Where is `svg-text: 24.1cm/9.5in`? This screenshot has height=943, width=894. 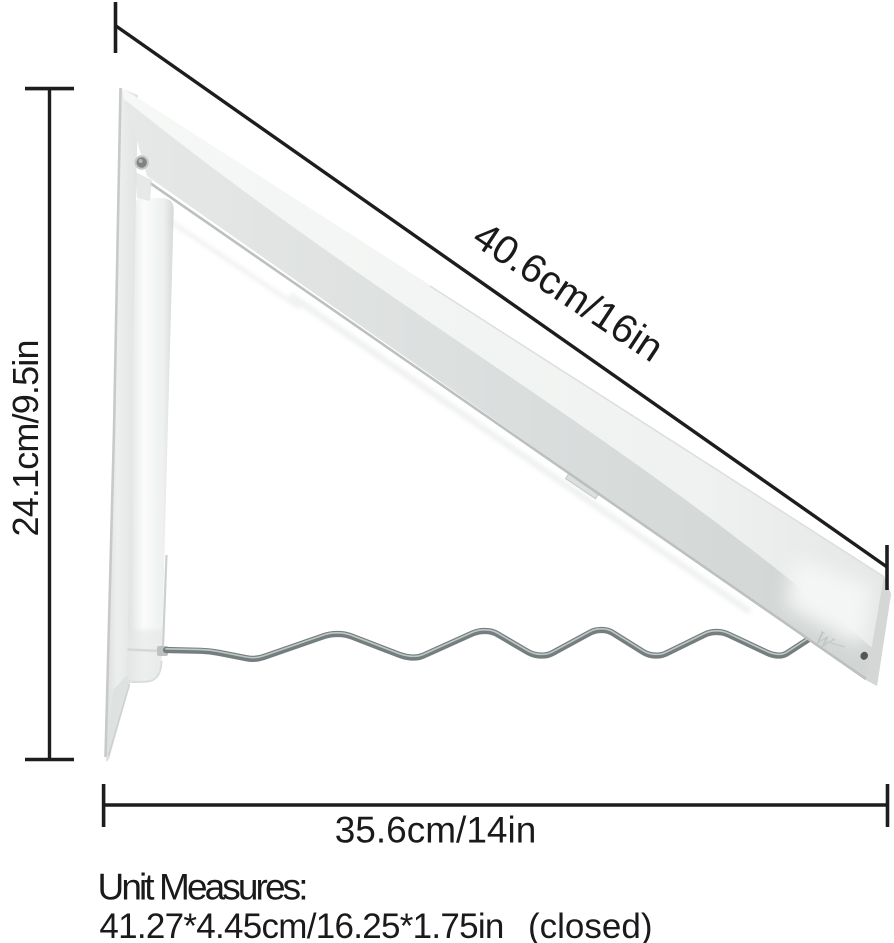
svg-text: 24.1cm/9.5in is located at coordinates (25, 438).